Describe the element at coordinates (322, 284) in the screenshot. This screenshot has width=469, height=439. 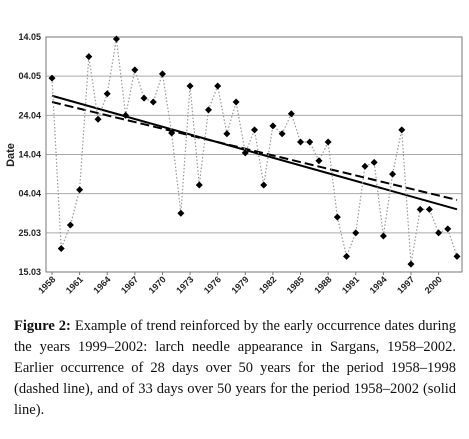
I see `x-tick-label: 1988` at that location.